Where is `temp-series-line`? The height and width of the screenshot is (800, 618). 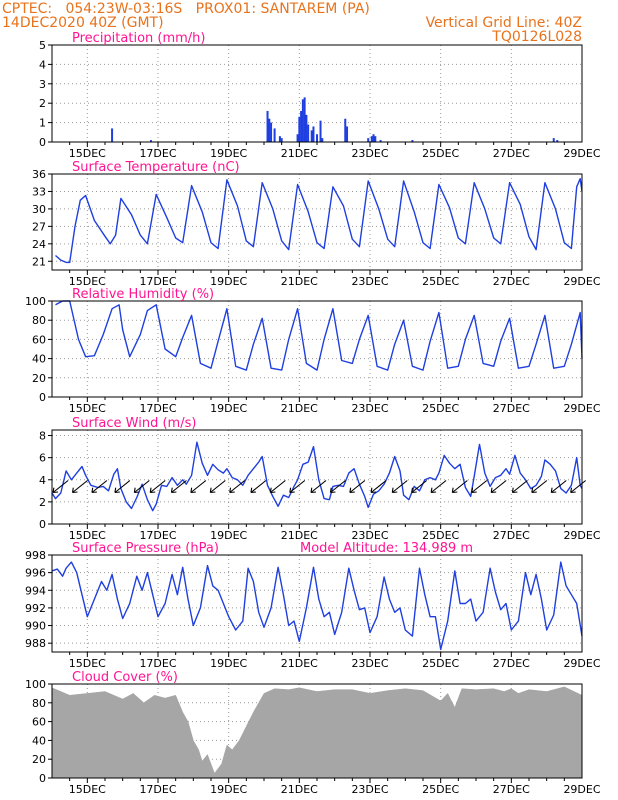
temp-series-line is located at coordinates (319, 221).